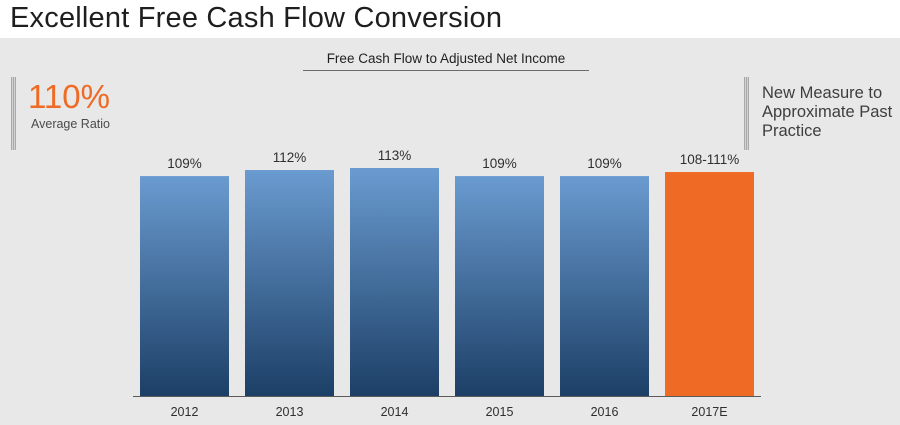 Image resolution: width=900 pixels, height=425 pixels. I want to click on data-label-2016: 109%, so click(604, 163).